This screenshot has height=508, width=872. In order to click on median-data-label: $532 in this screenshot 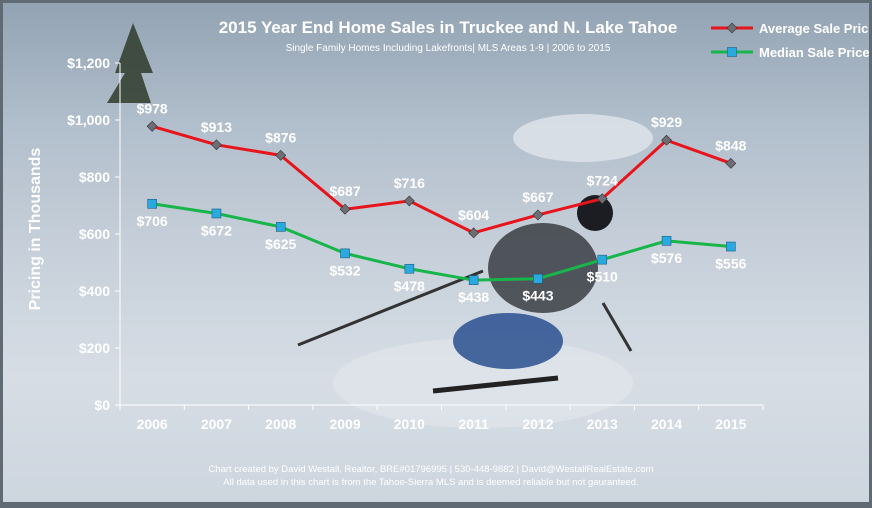, I will do `click(344, 270)`.